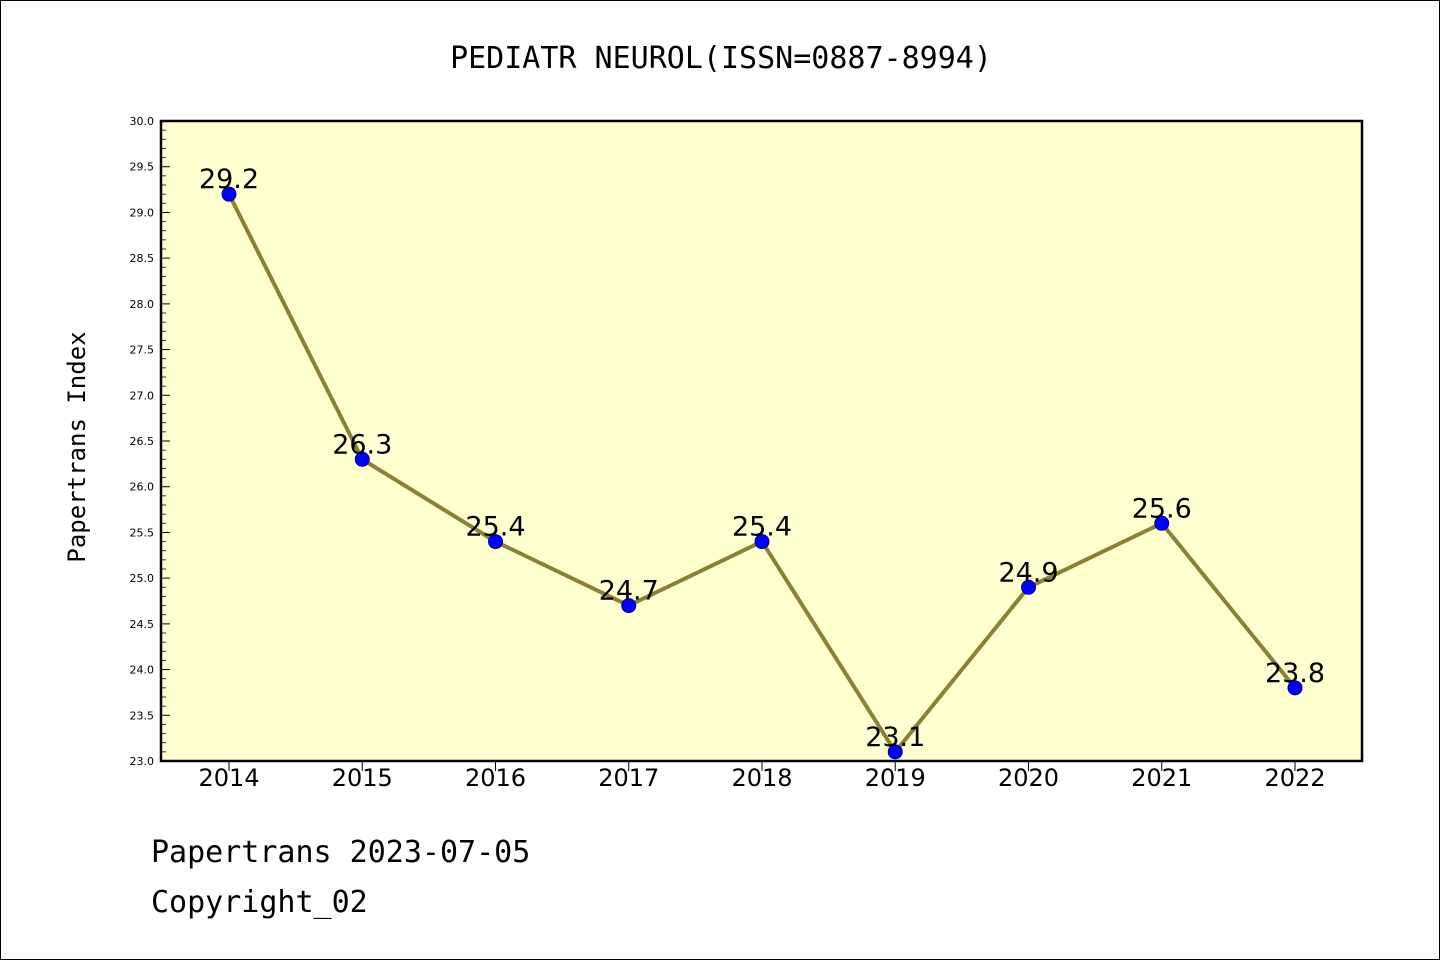  What do you see at coordinates (1162, 508) in the screenshot?
I see `data-label: 25.6` at bounding box center [1162, 508].